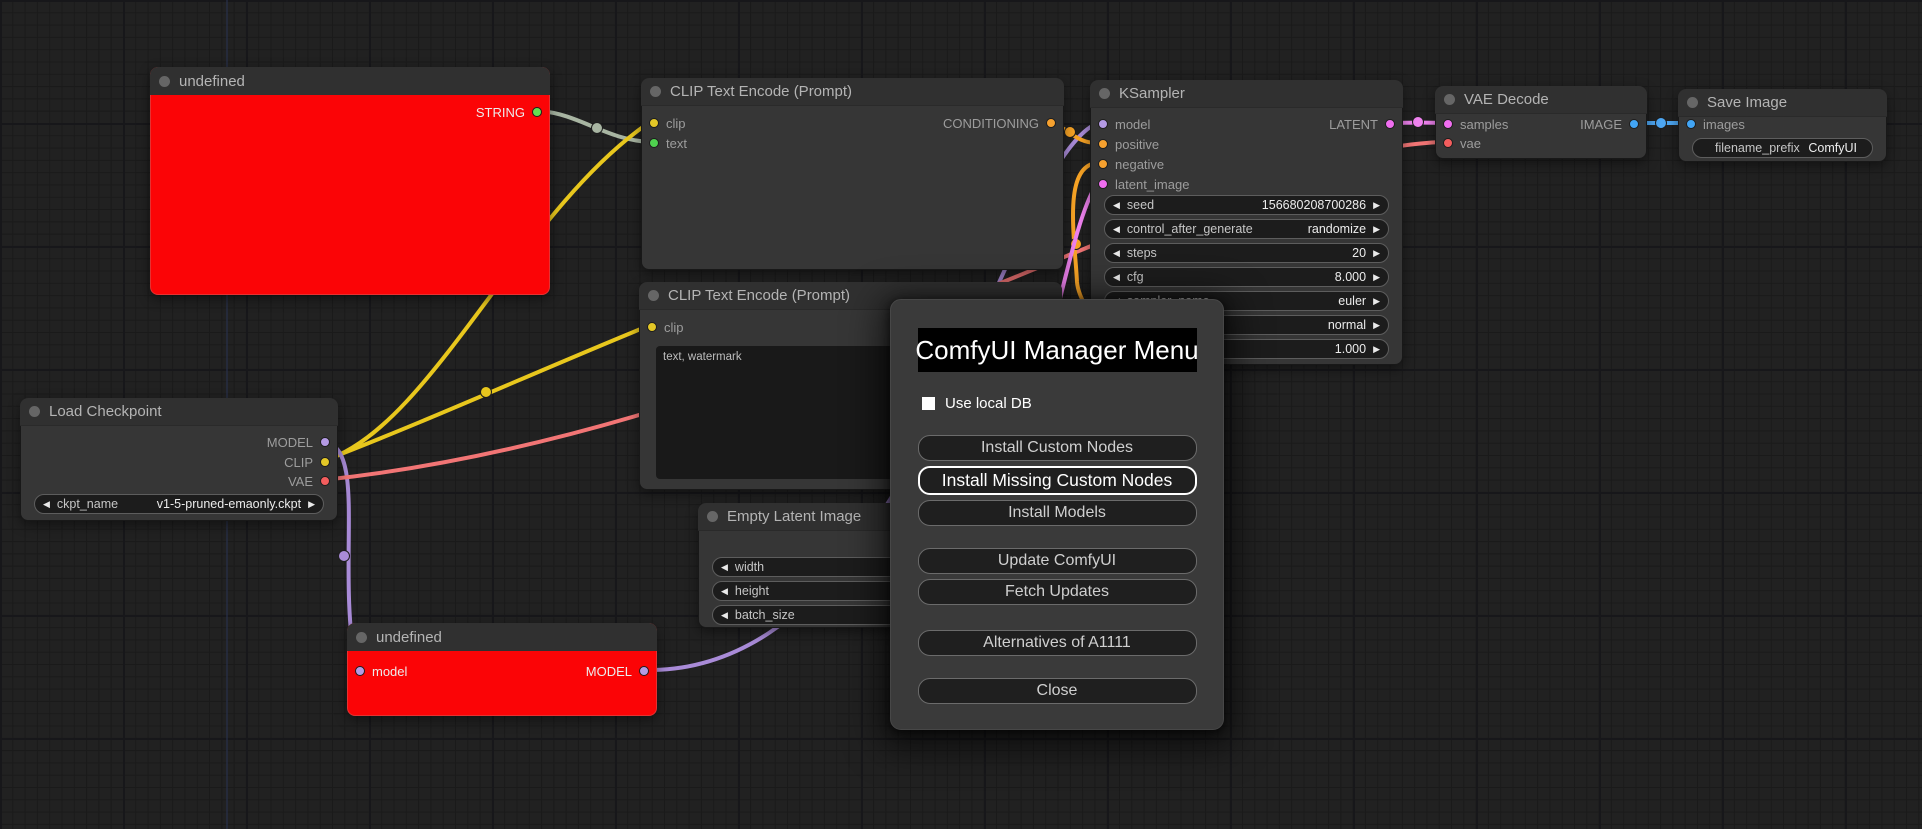 The width and height of the screenshot is (1922, 829). I want to click on node-vae-decode: VAE Decode samples vae IMAGE, so click(1541, 122).